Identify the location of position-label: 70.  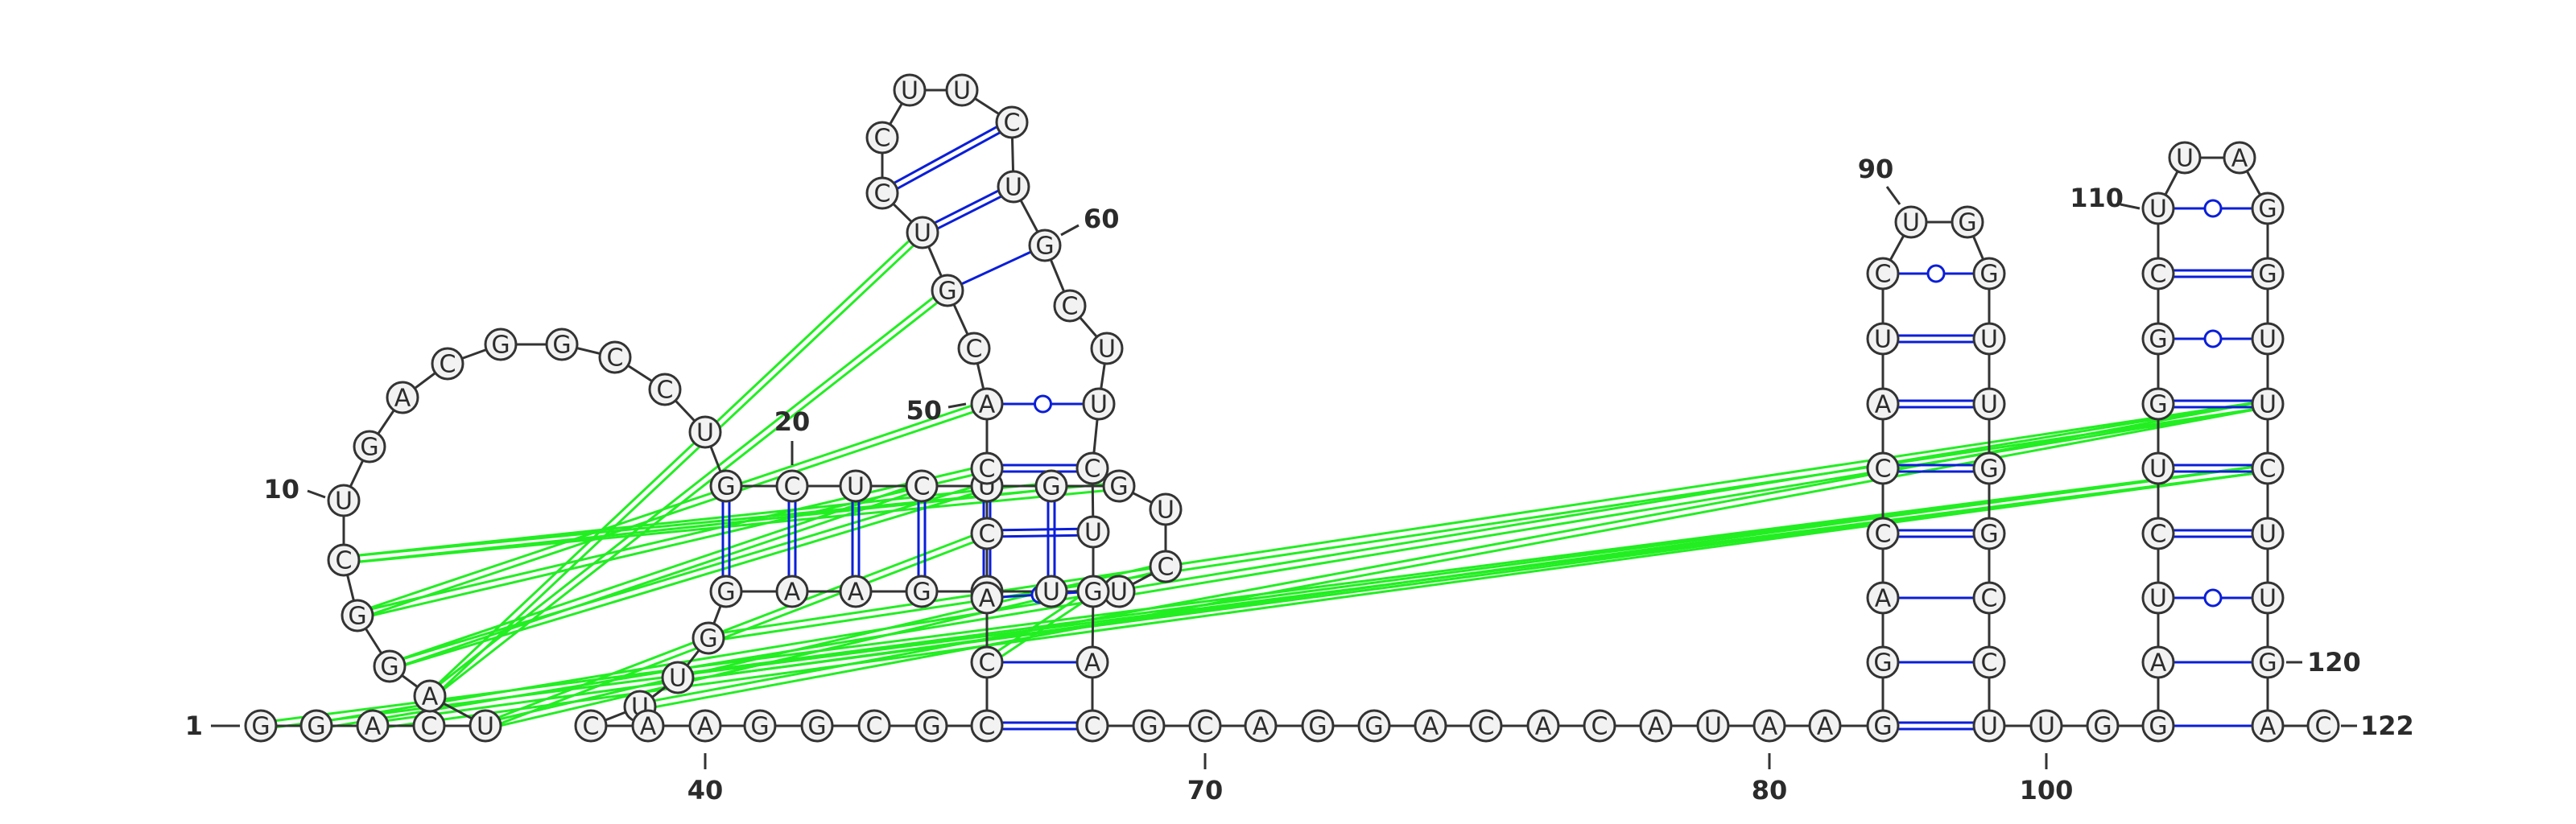
(1205, 790).